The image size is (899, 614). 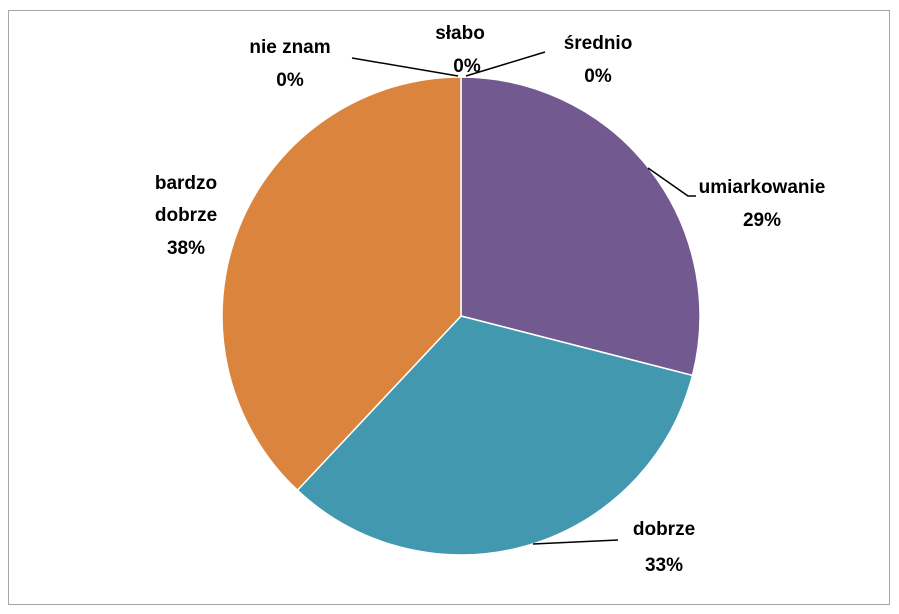 I want to click on slice-label: bardzo dobrze 38%, so click(x=186, y=217).